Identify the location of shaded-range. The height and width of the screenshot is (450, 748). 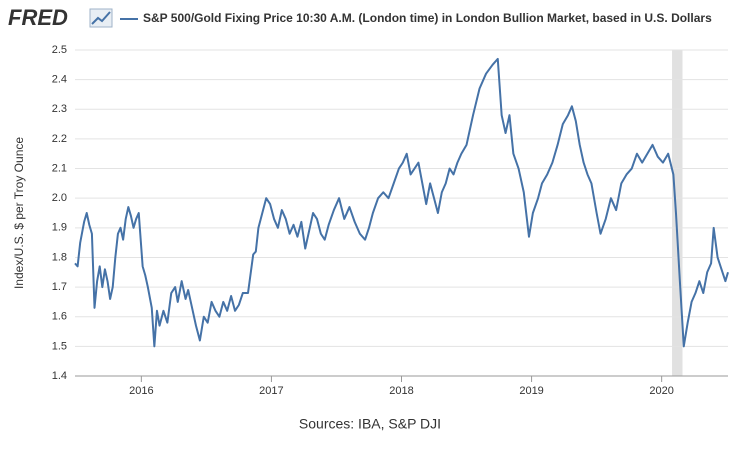
(677, 213).